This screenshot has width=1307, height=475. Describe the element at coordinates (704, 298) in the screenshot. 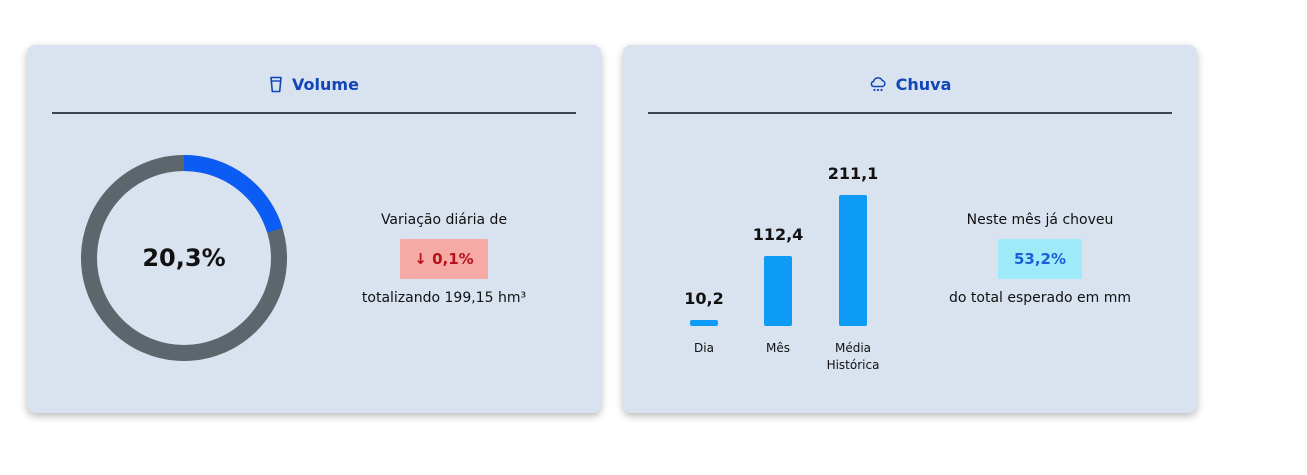

I see `bar-value-label: 10,2` at that location.